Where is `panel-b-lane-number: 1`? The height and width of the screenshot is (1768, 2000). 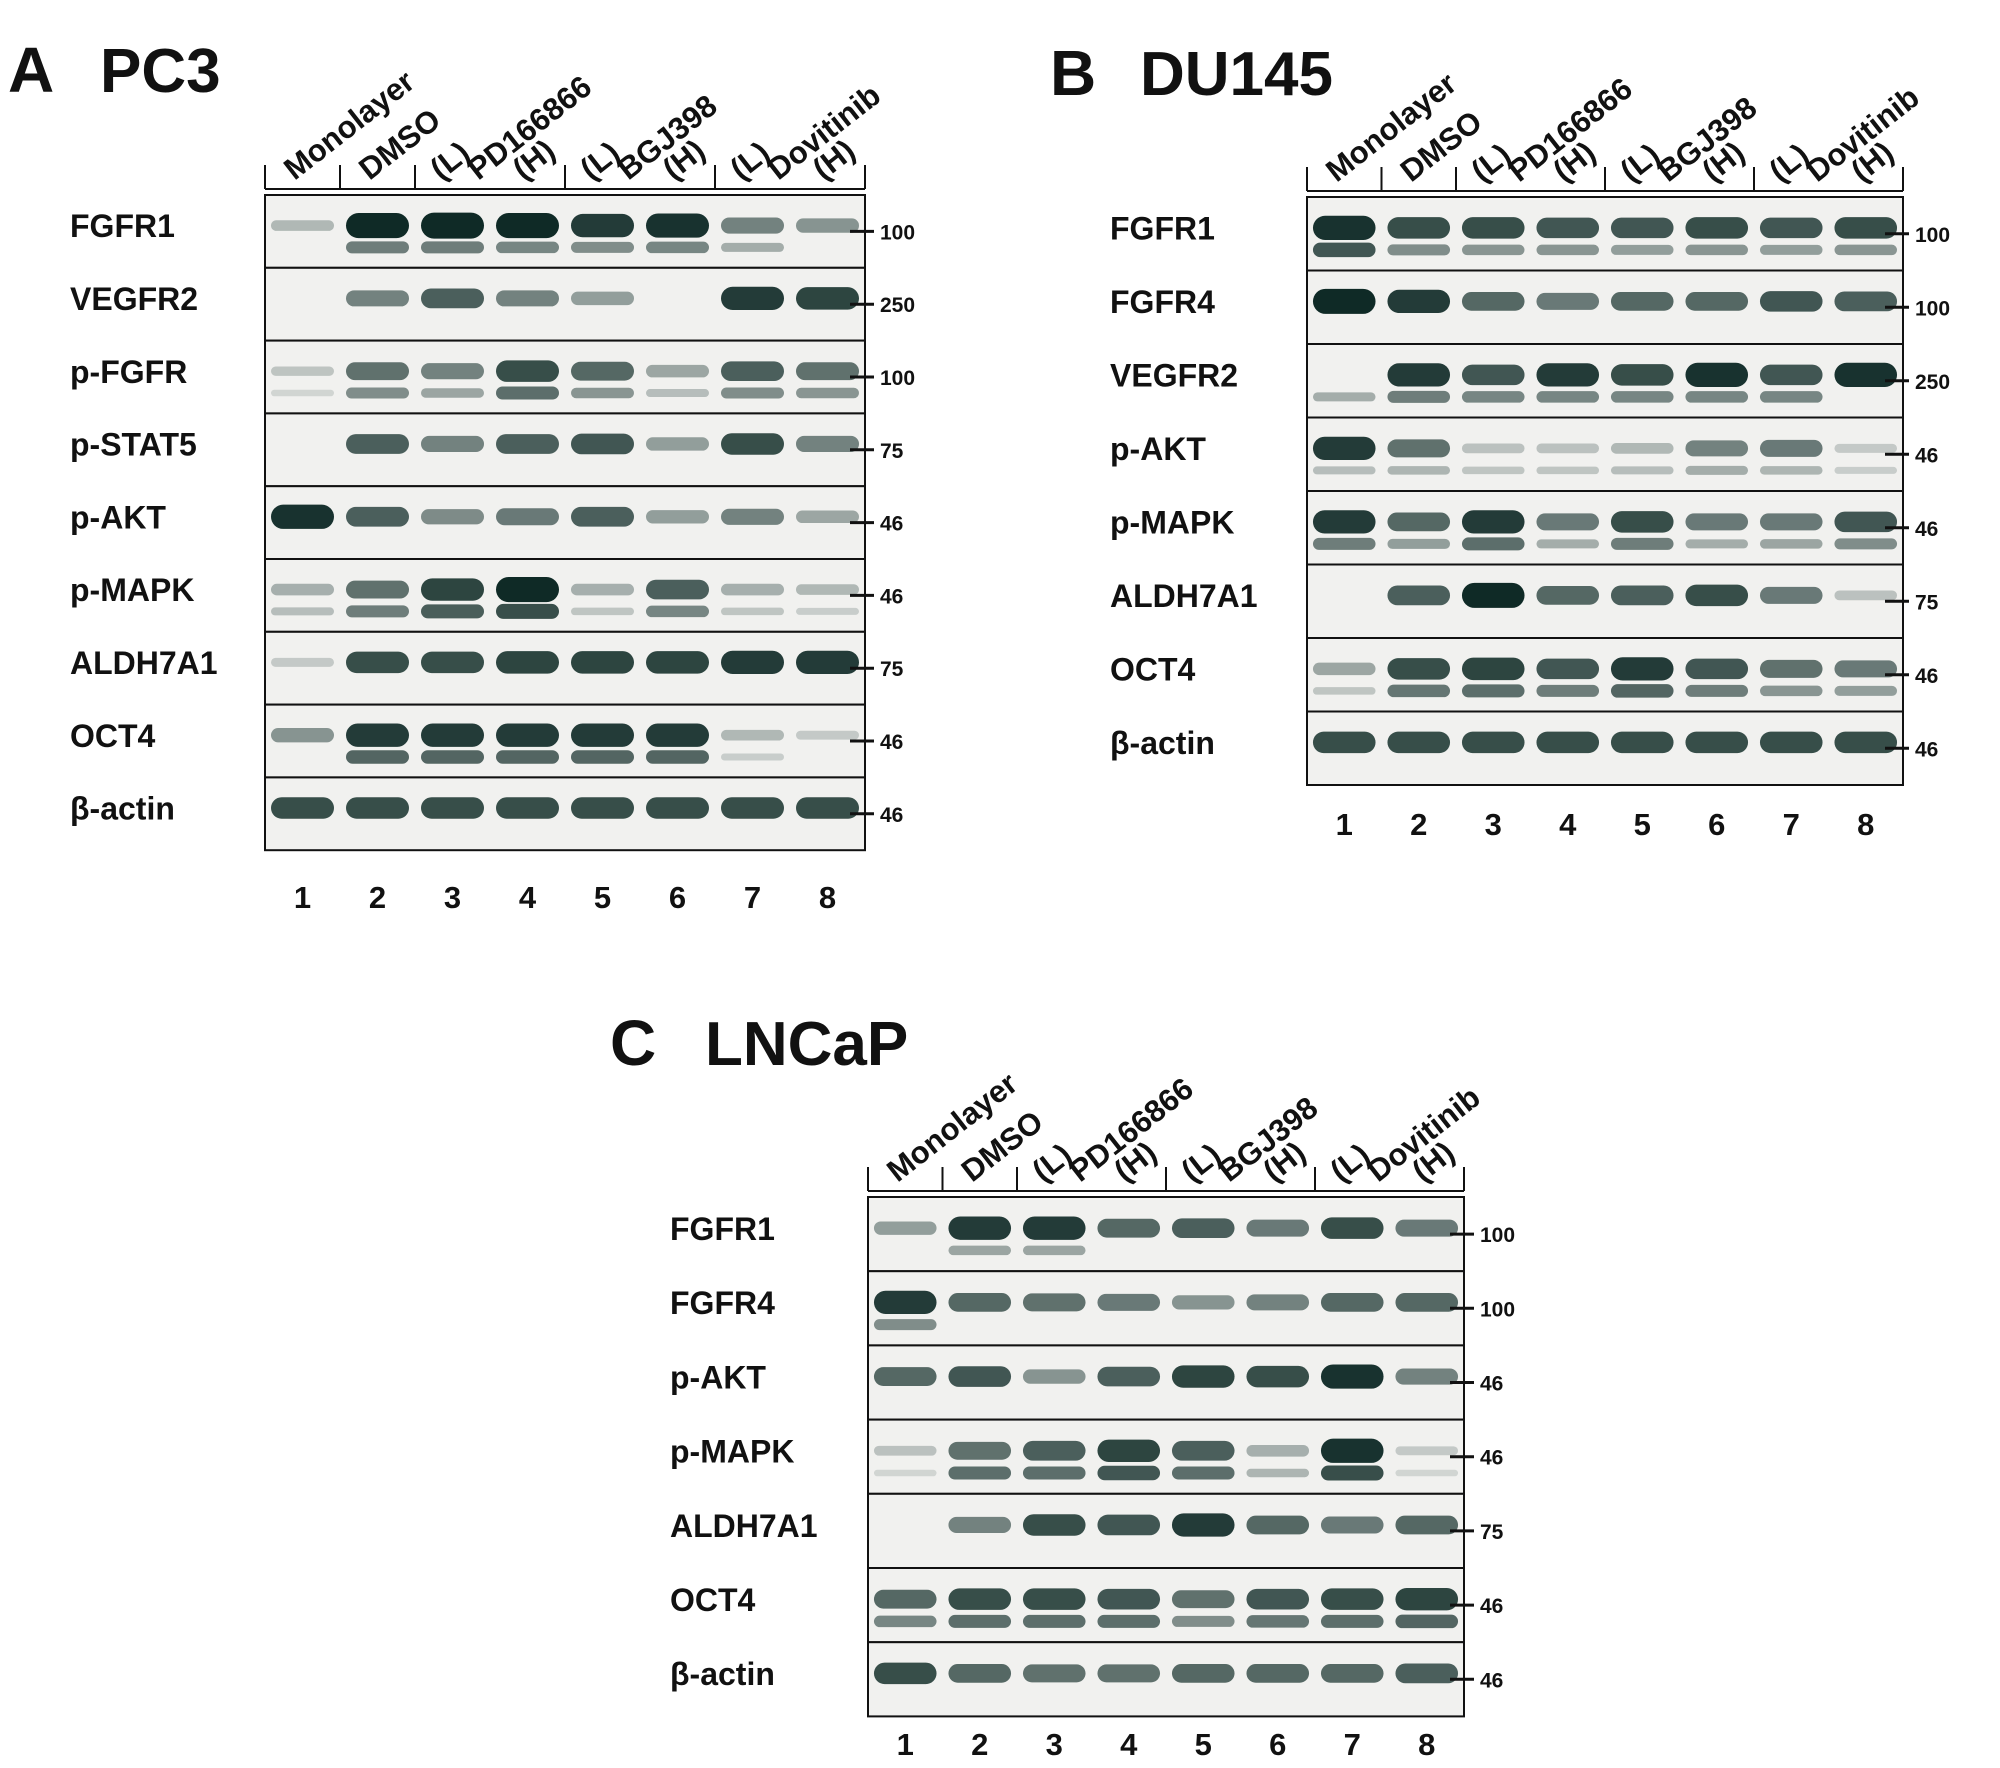 panel-b-lane-number: 1 is located at coordinates (1344, 824).